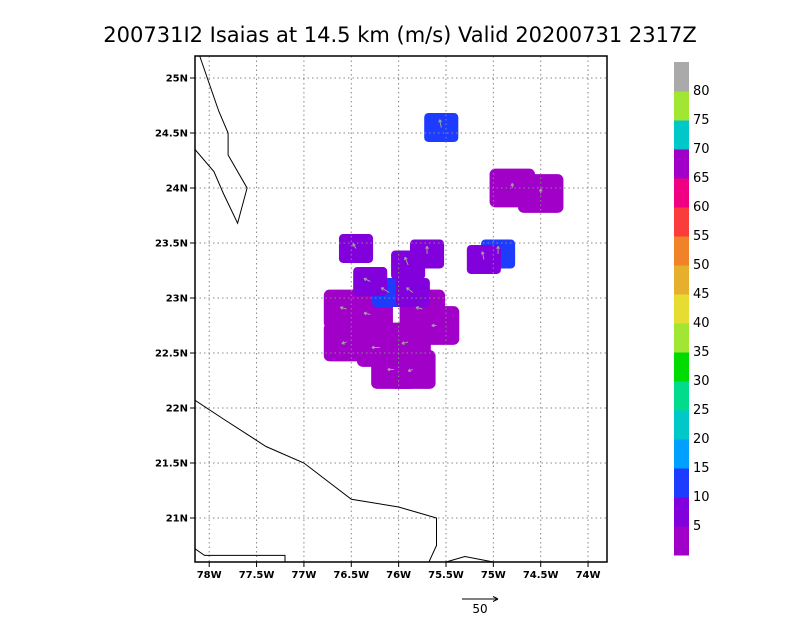 This screenshot has height=618, width=800. What do you see at coordinates (177, 519) in the screenshot?
I see `y-tick-label: 21N` at bounding box center [177, 519].